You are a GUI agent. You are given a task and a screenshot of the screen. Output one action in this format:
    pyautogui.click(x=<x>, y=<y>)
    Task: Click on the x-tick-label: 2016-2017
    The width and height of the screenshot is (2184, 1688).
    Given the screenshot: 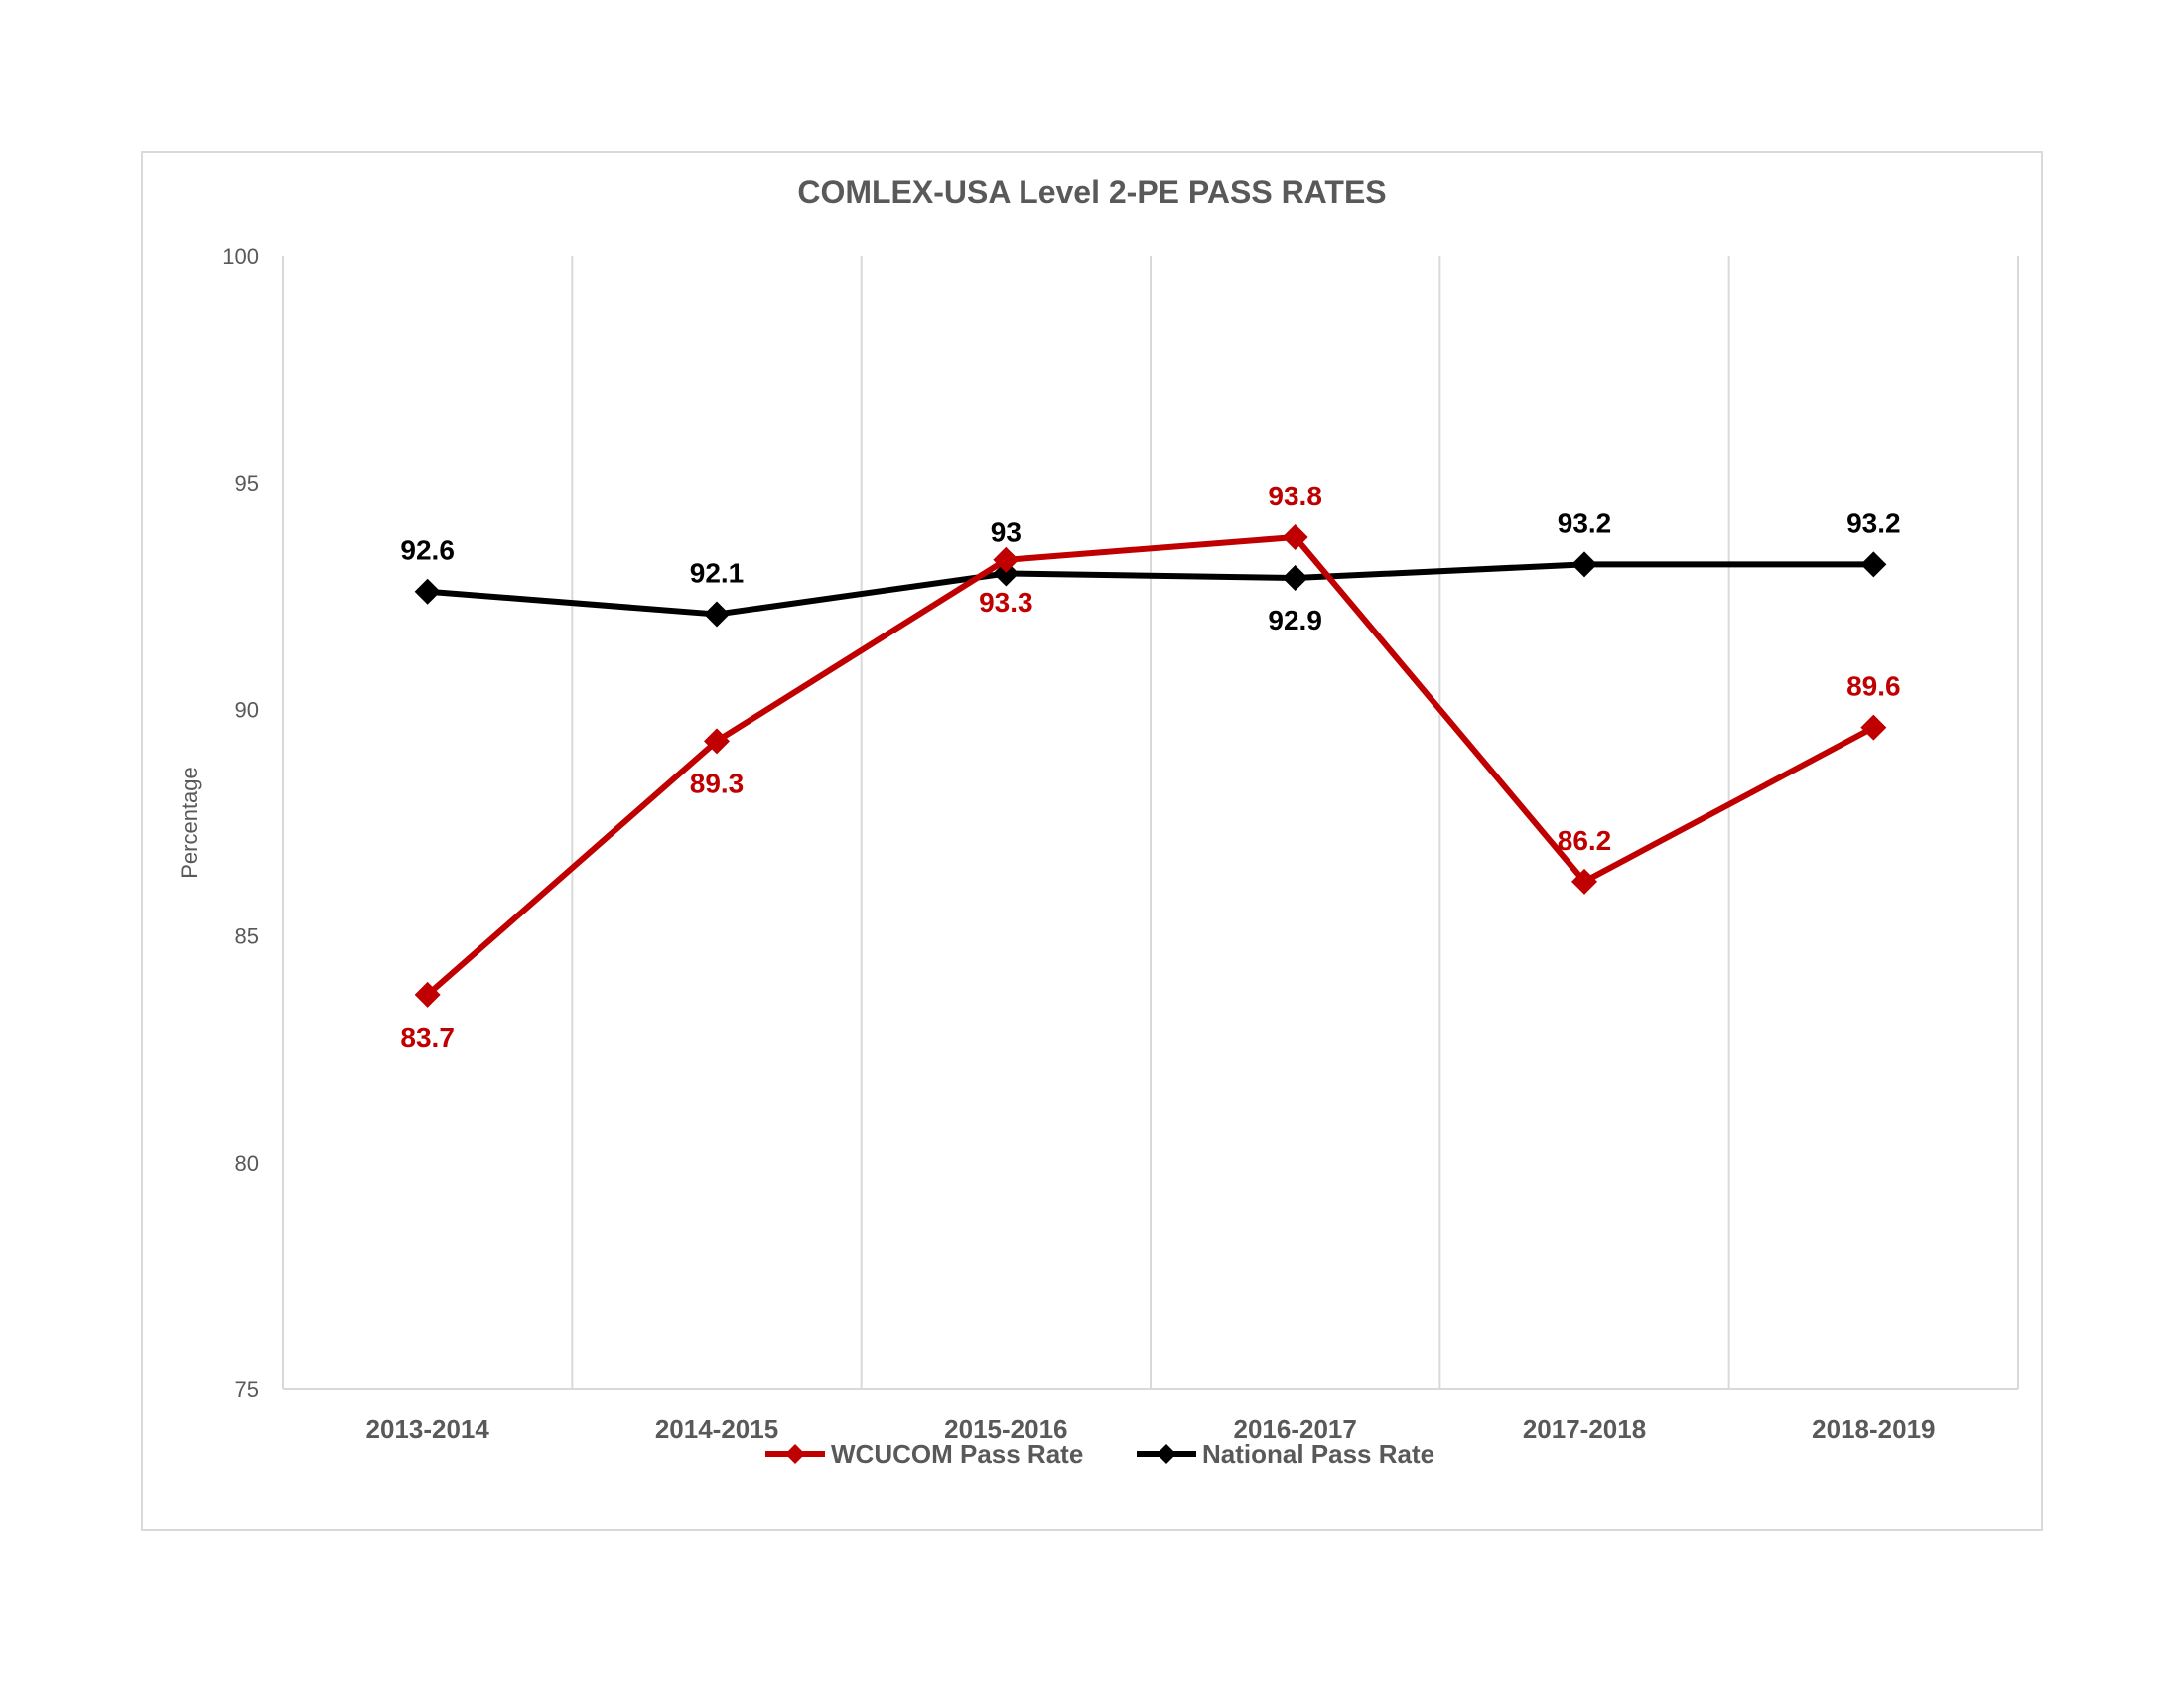 What is the action you would take?
    pyautogui.click(x=1294, y=1429)
    